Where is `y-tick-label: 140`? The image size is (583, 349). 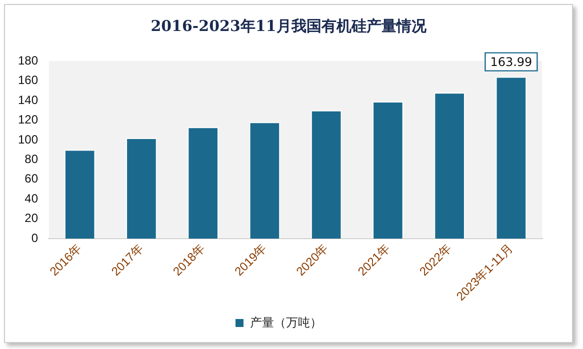 y-tick-label: 140 is located at coordinates (28, 99).